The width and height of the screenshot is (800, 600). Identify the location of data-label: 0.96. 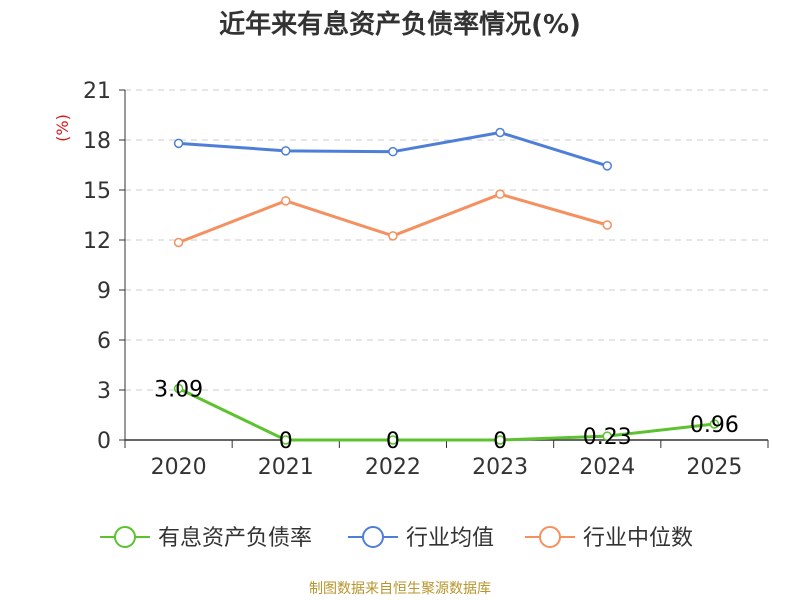
(714, 425).